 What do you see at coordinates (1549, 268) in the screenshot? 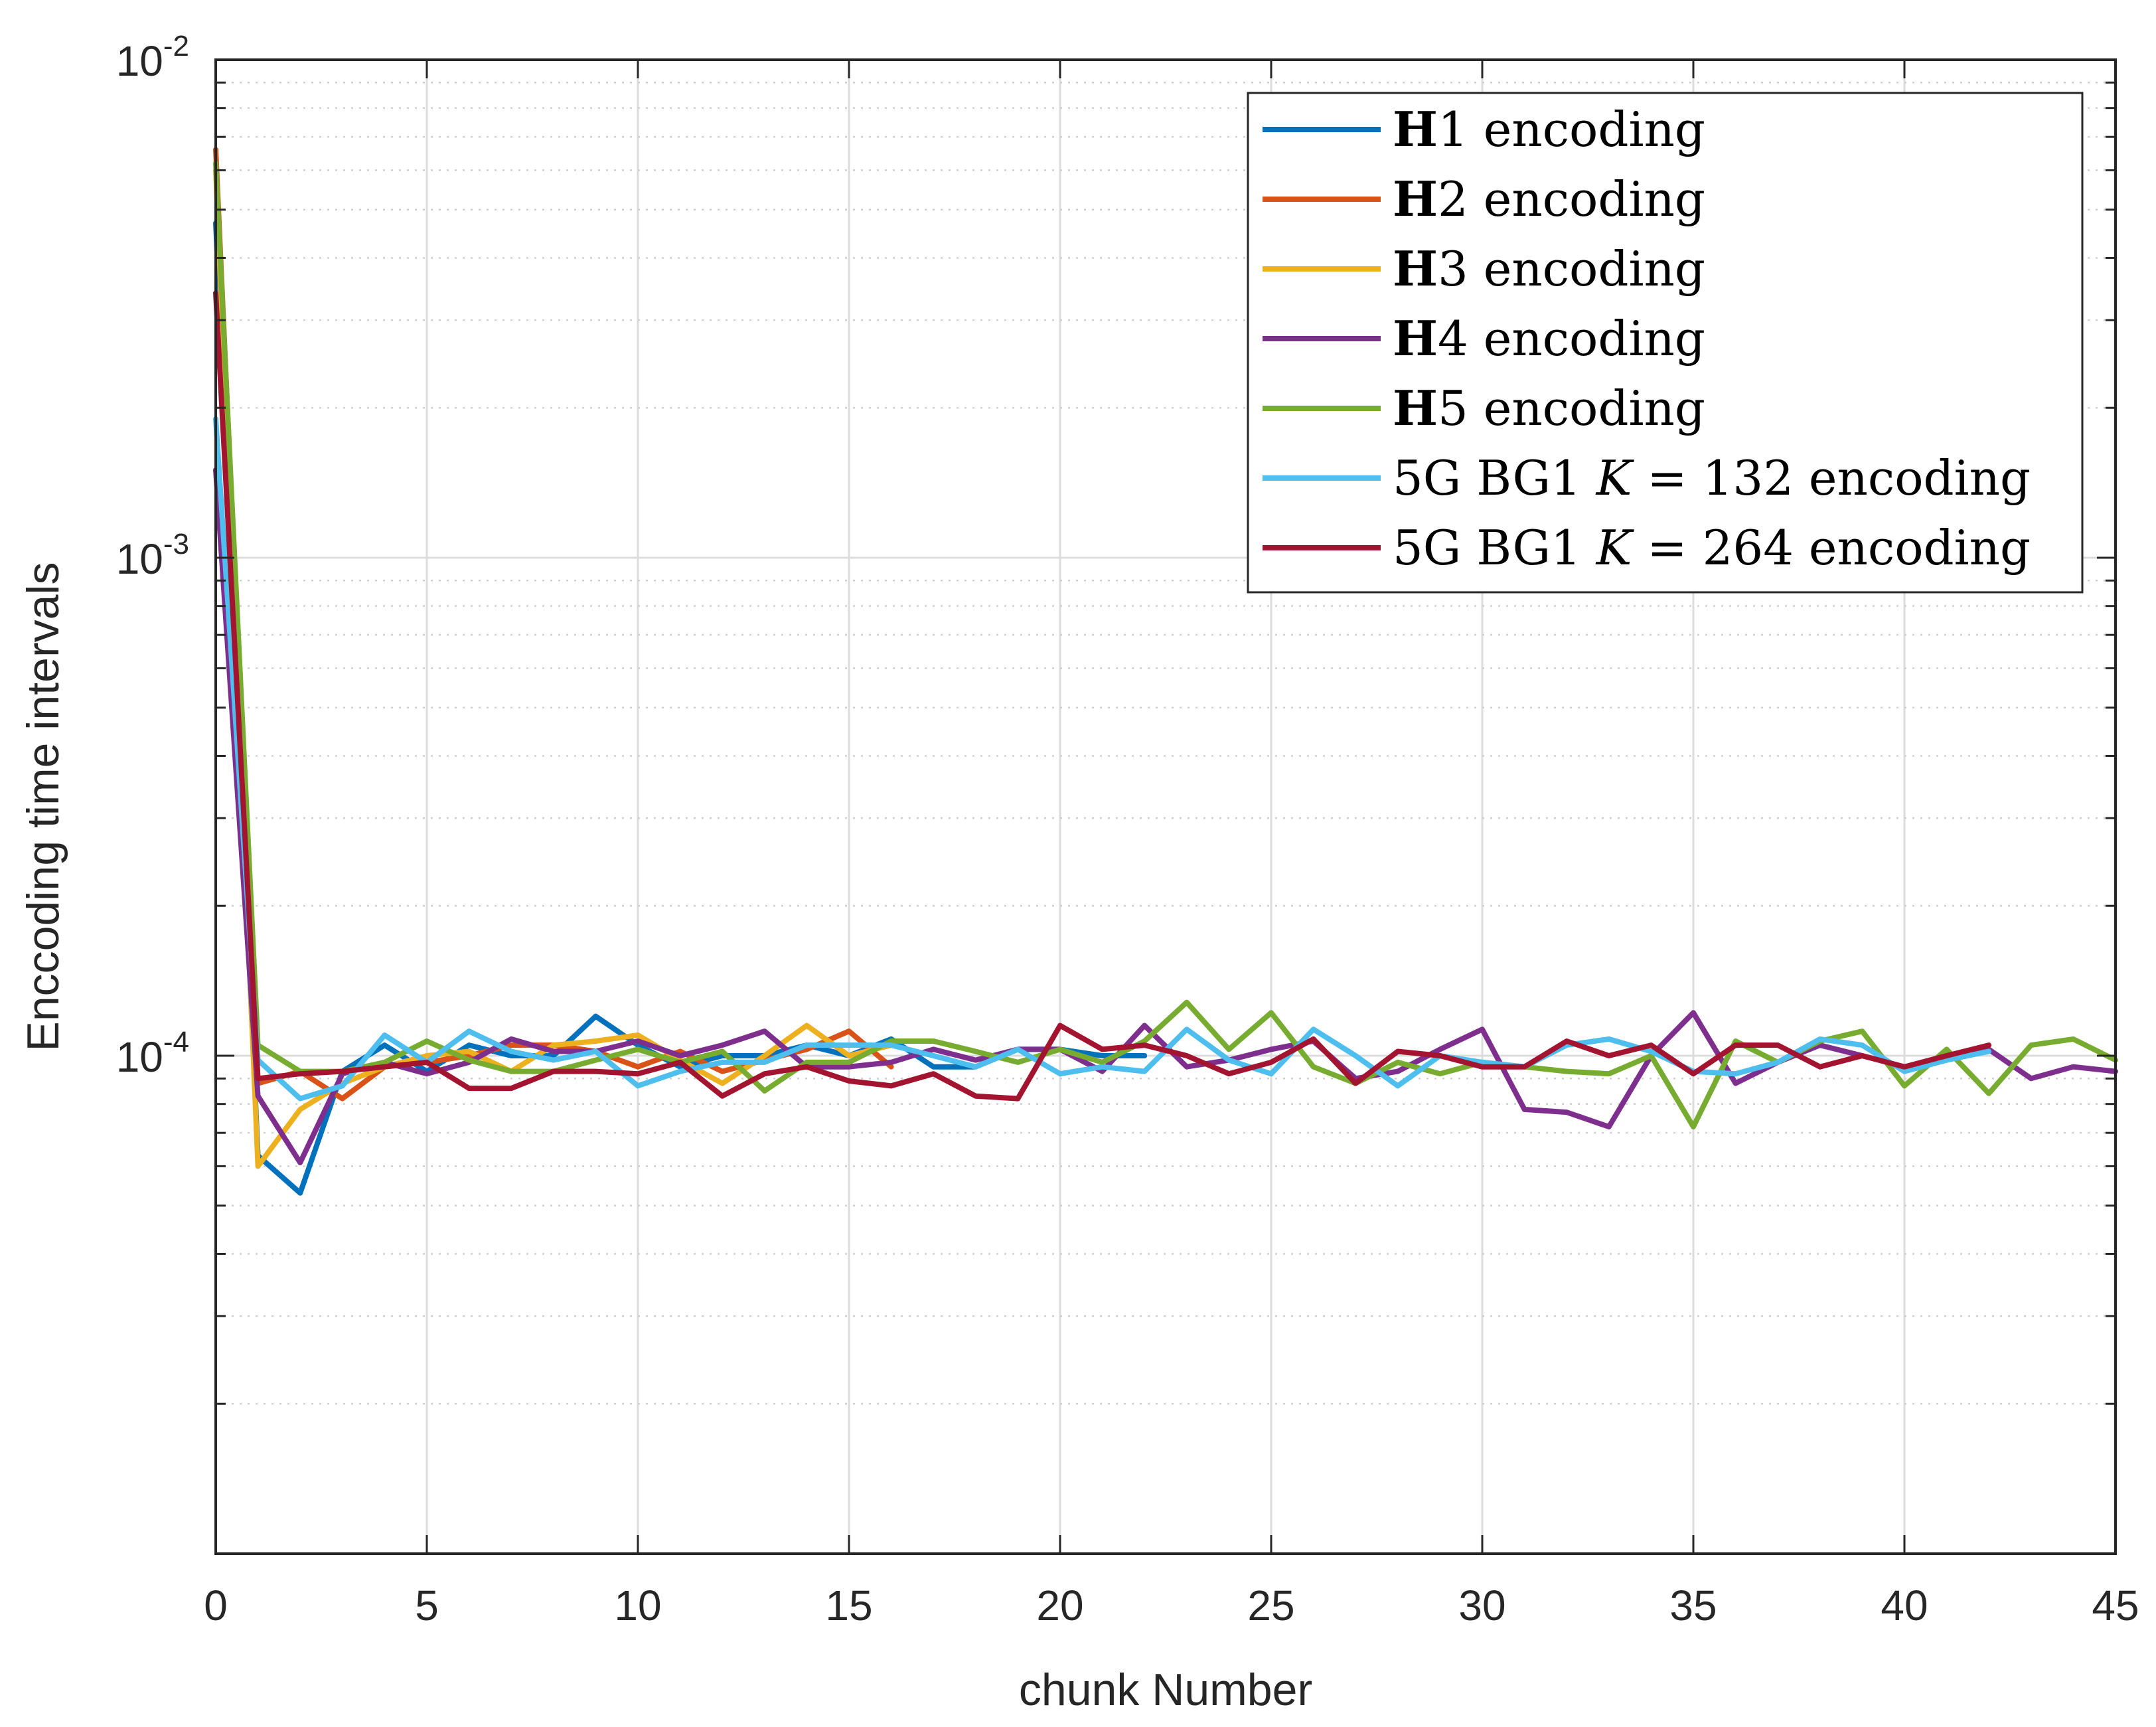
I see `legend-label-3: H3 encoding` at bounding box center [1549, 268].